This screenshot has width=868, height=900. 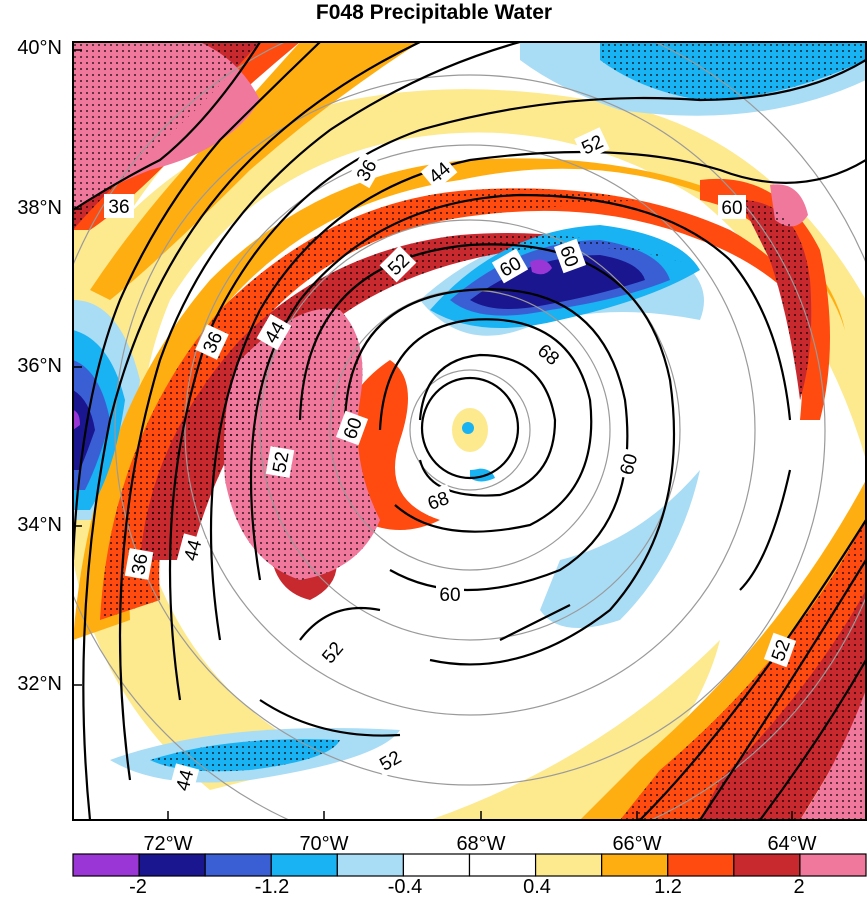 I want to click on lon-label-68w: 68°W, so click(x=481, y=844).